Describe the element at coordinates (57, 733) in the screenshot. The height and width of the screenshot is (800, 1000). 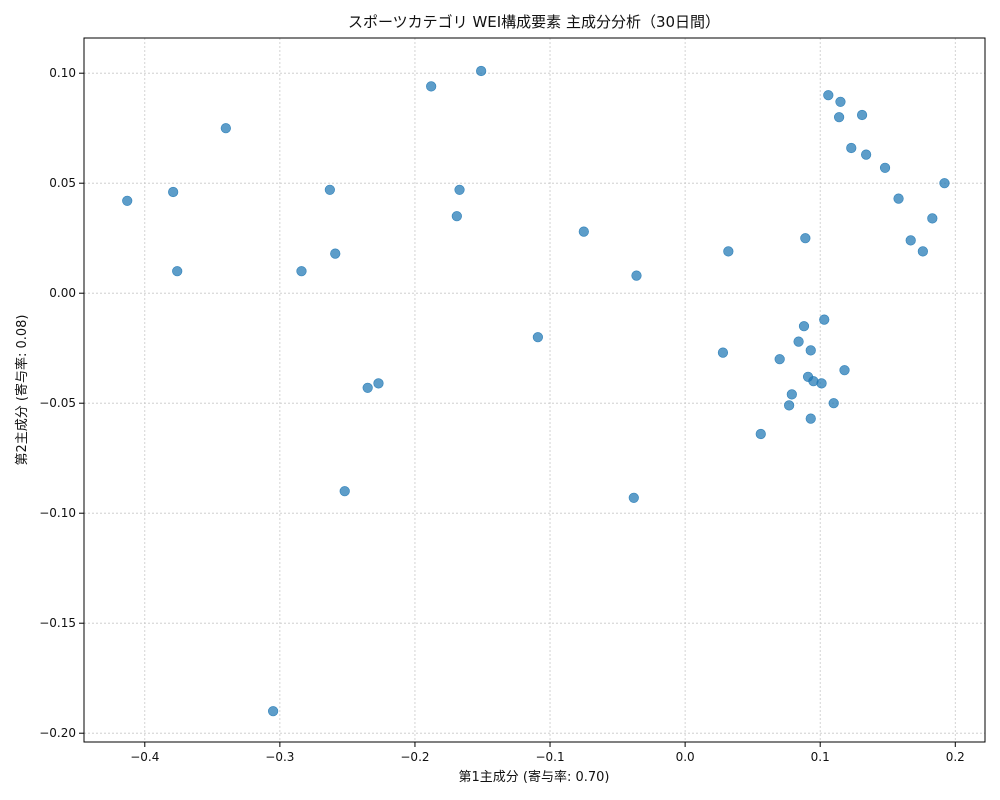
I see `y-tick-label: −0.20` at that location.